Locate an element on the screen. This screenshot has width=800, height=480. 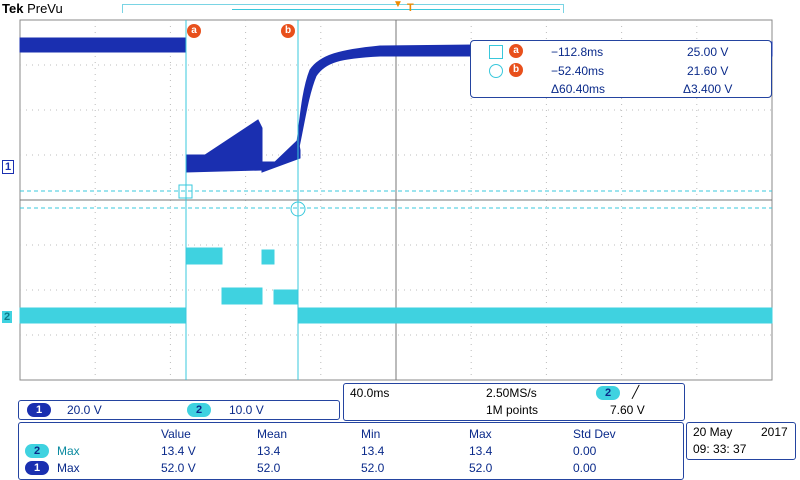
cursor-b-value: 21.60 V is located at coordinates (708, 71).